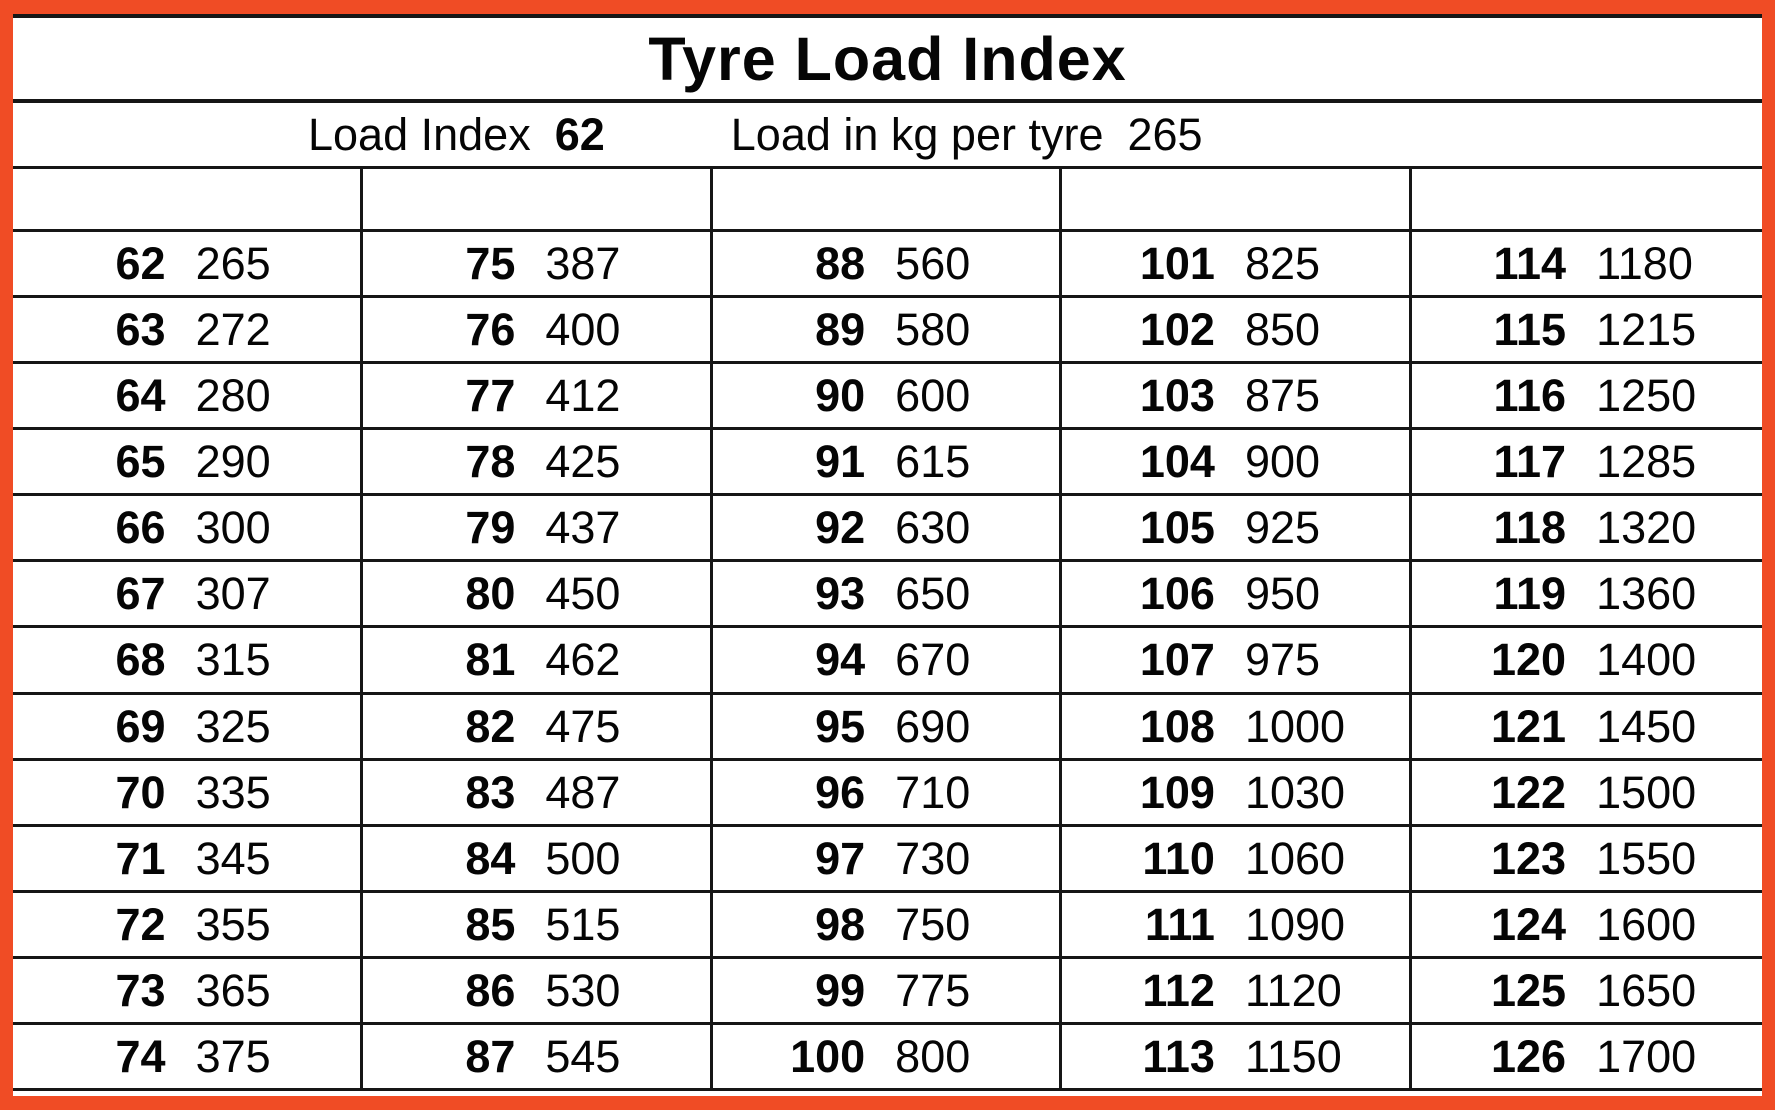  Describe the element at coordinates (140, 330) in the screenshot. I see `load-index-value: 63` at that location.